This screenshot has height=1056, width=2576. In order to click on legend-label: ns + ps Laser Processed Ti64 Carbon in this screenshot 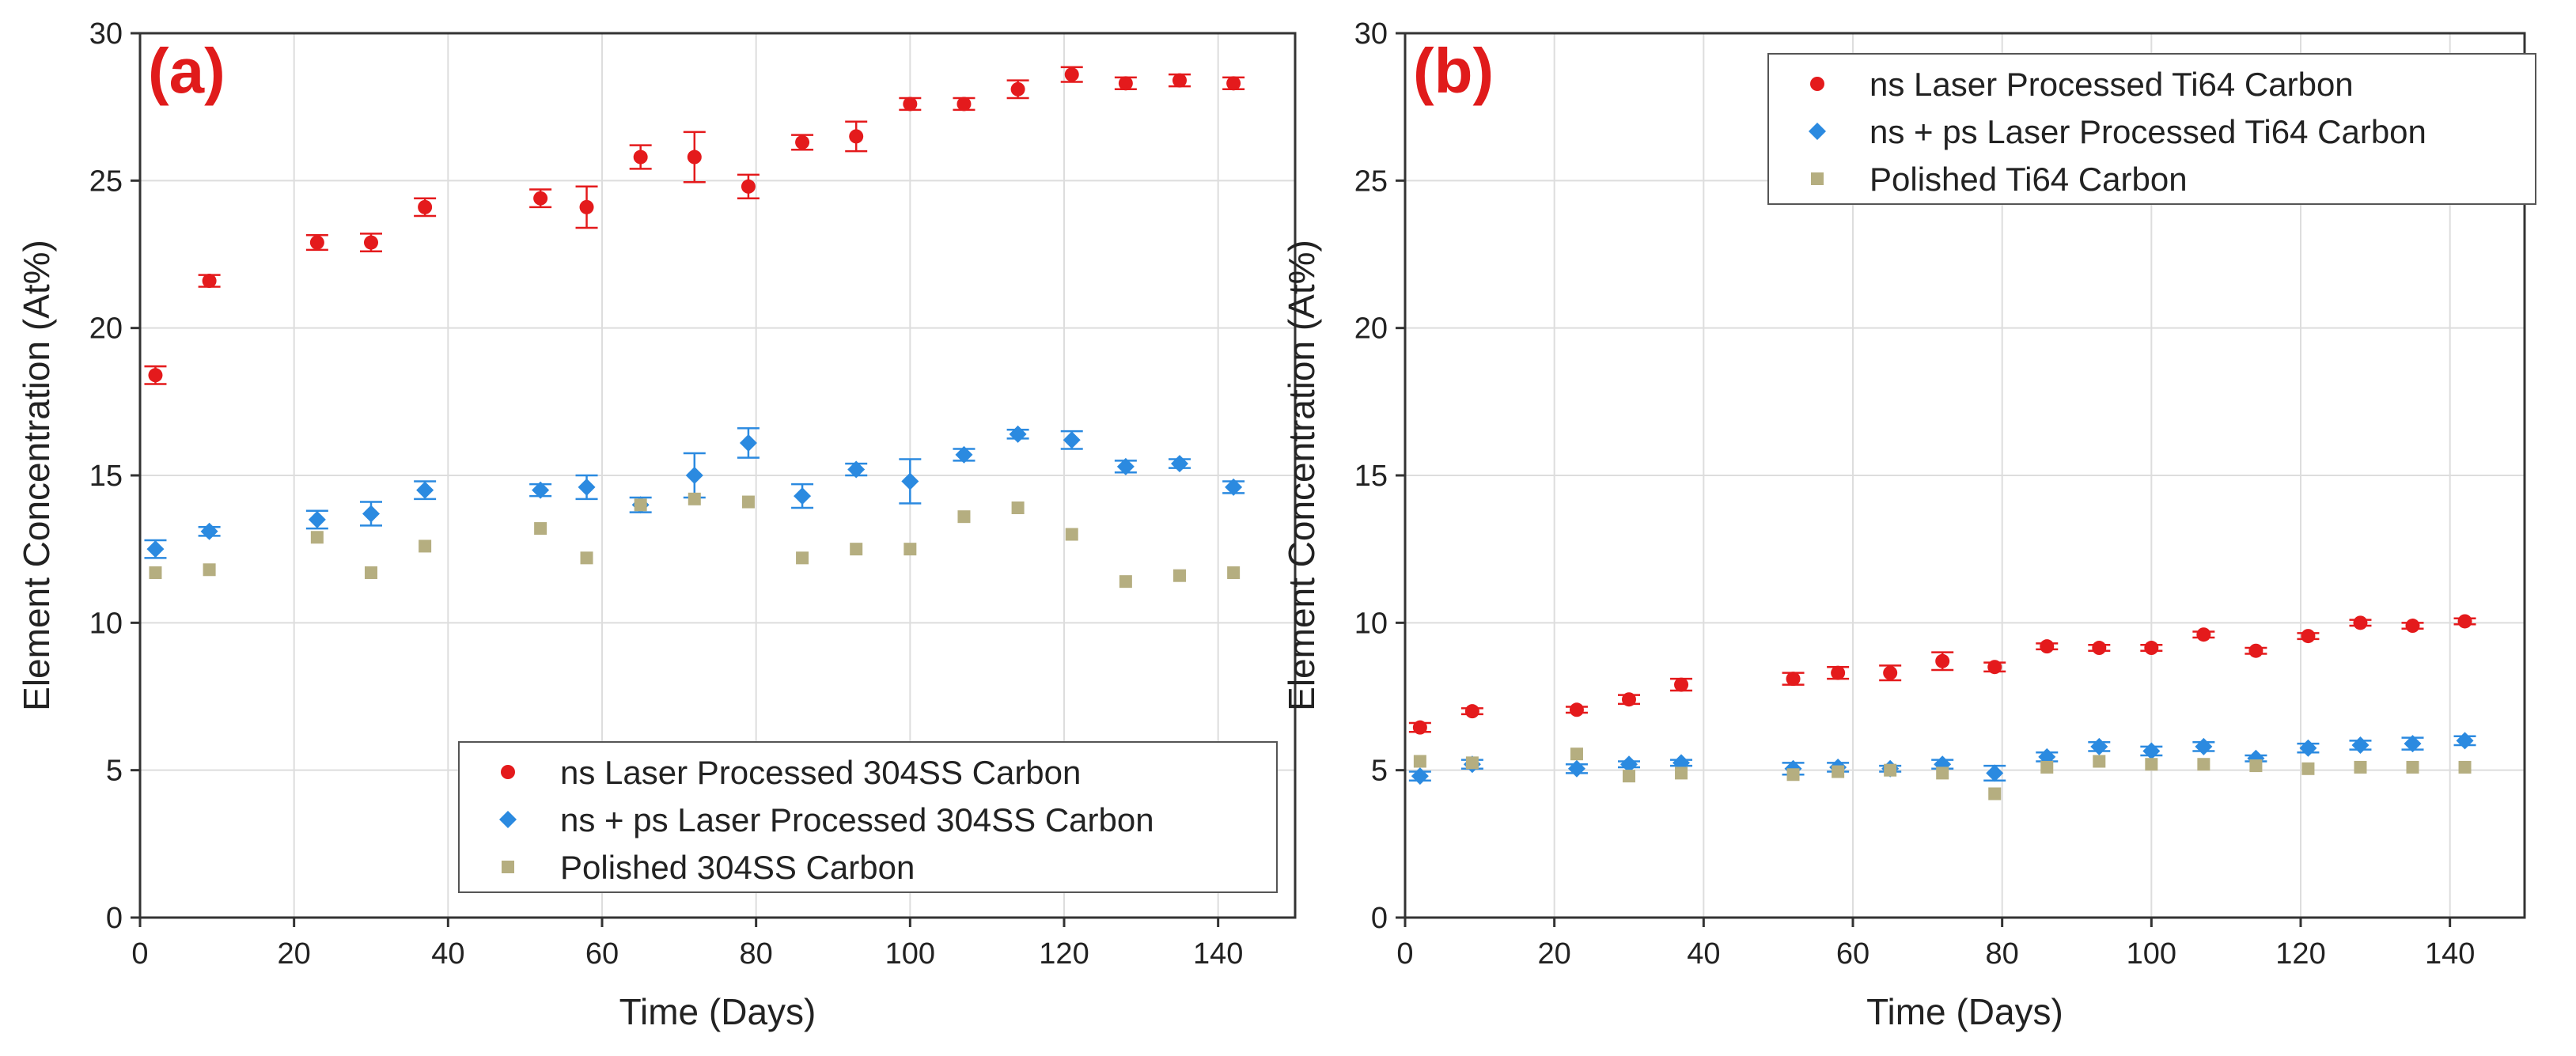, I will do `click(2147, 131)`.